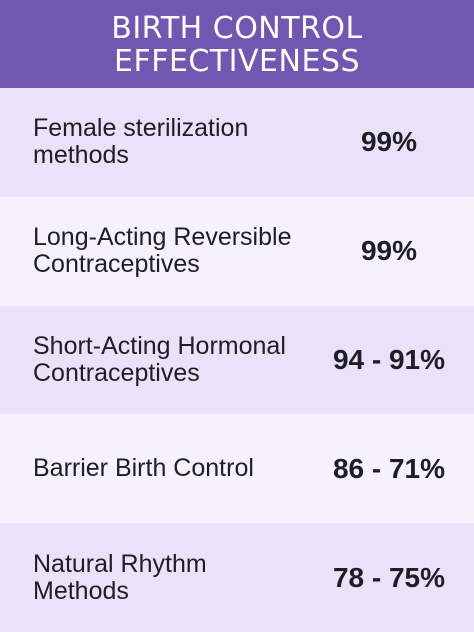  What do you see at coordinates (162, 251) in the screenshot?
I see `method-label: Long-Acting Reversible Contraceptives` at bounding box center [162, 251].